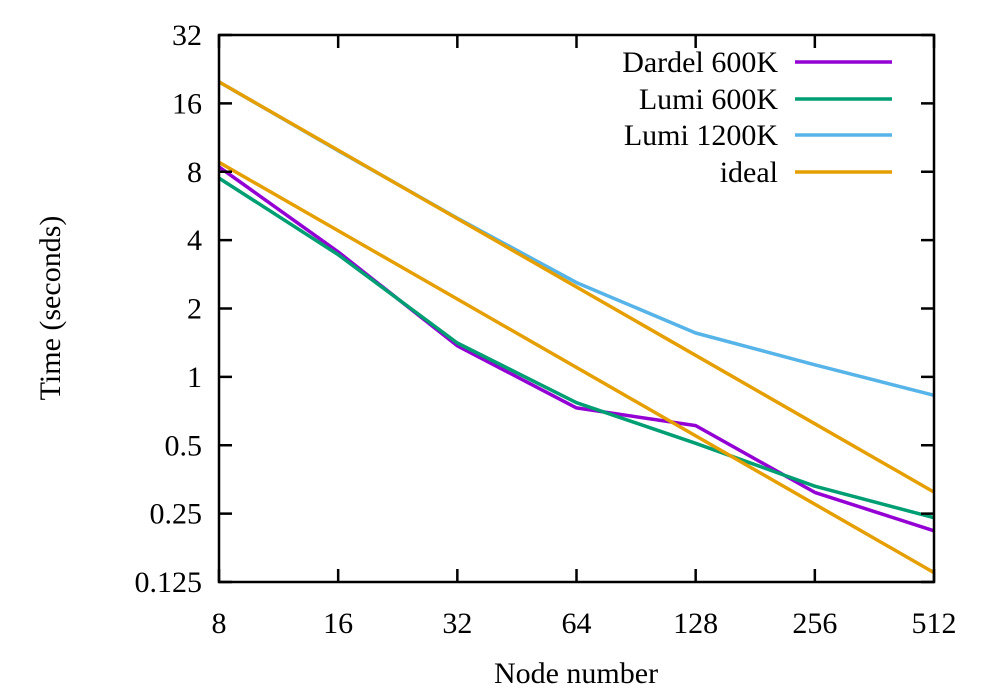  Describe the element at coordinates (219, 623) in the screenshot. I see `x-tick-label: 8` at that location.